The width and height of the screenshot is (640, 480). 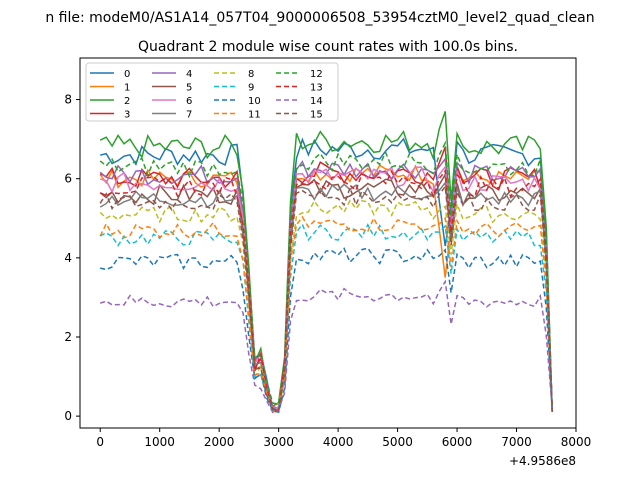 I want to click on legend-label-1: 1, so click(x=127, y=88).